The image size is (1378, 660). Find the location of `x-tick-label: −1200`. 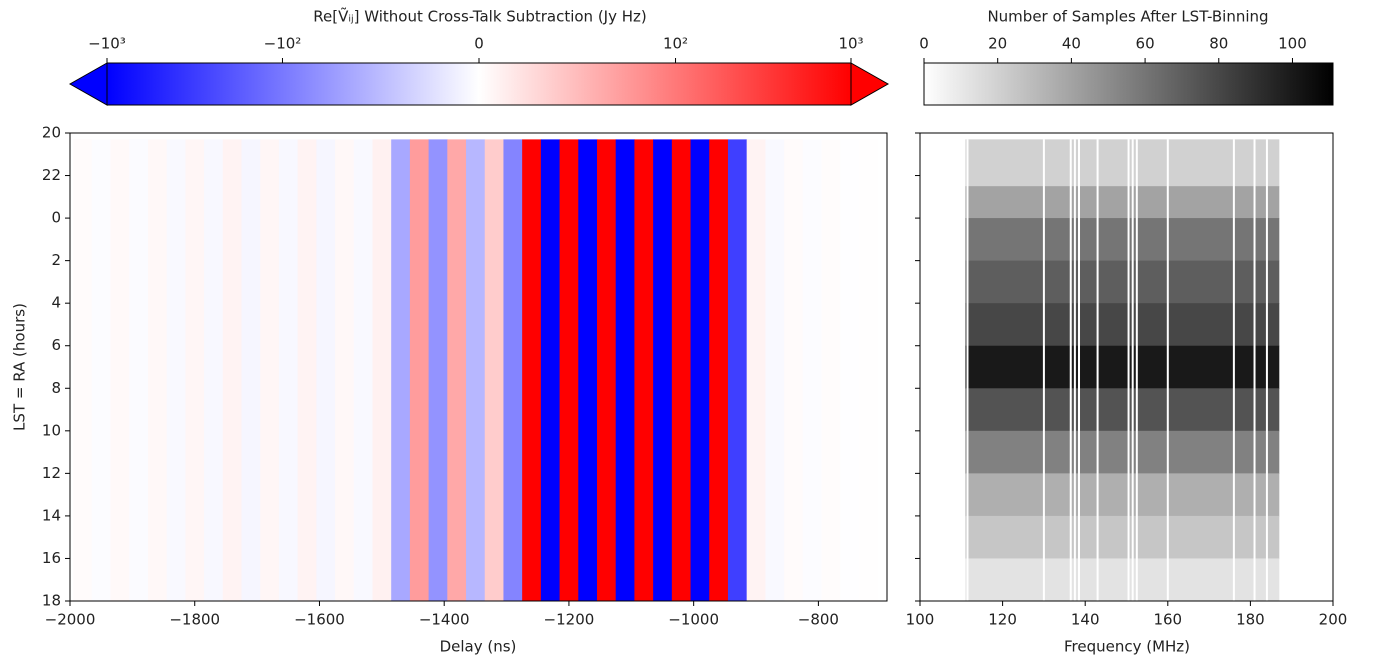

x-tick-label: −1200 is located at coordinates (569, 620).